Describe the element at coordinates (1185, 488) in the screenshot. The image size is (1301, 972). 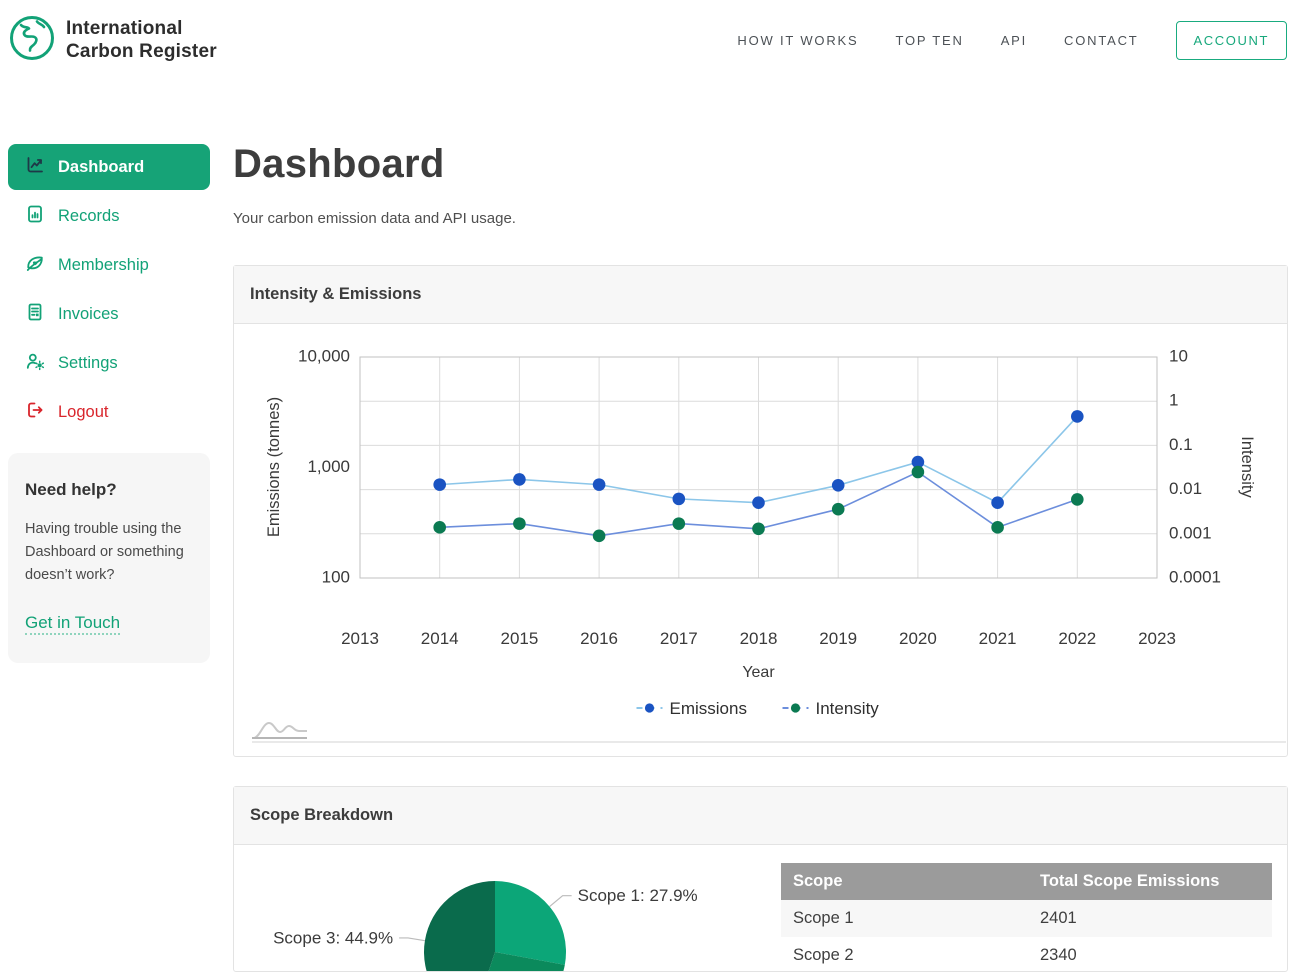
I see `svg-text: 0.01` at that location.